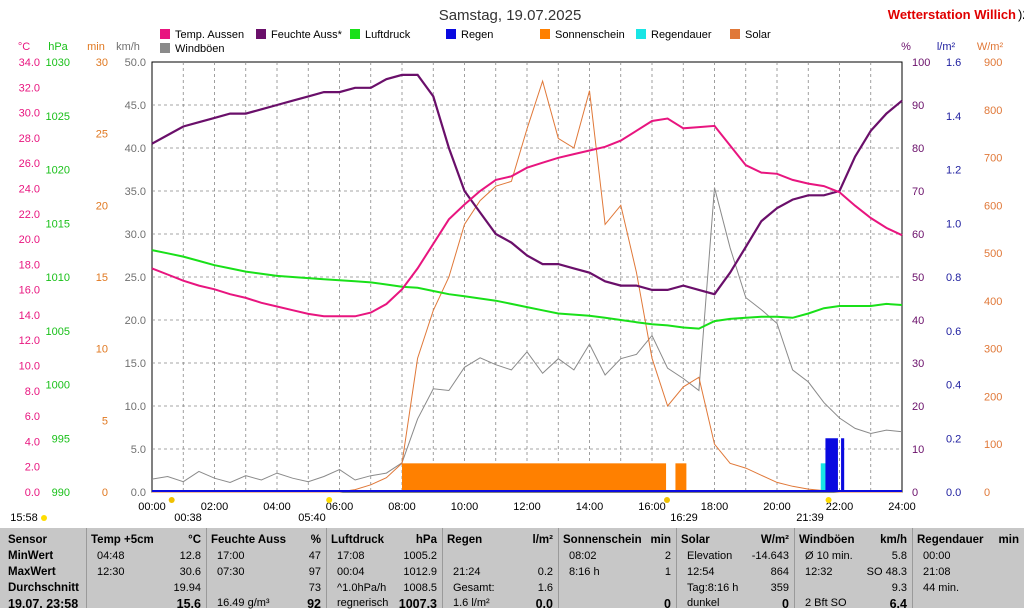  I want to click on stats-cell-label: dunkel, so click(703, 603).